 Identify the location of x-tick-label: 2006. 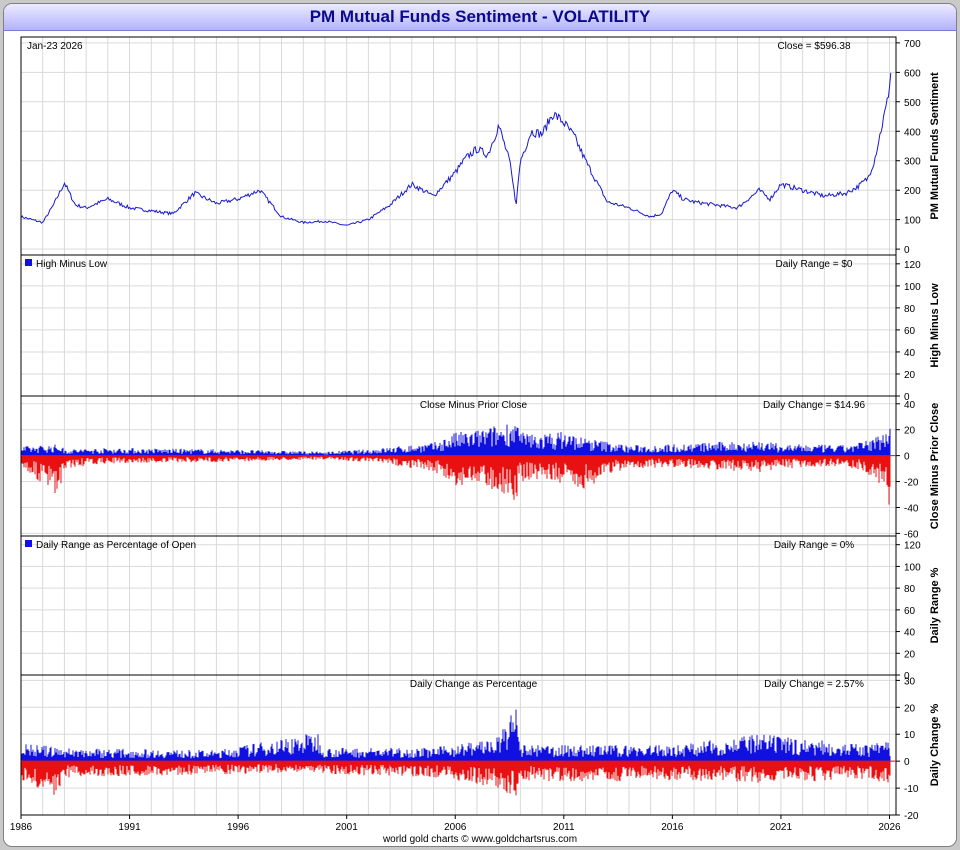
(455, 827).